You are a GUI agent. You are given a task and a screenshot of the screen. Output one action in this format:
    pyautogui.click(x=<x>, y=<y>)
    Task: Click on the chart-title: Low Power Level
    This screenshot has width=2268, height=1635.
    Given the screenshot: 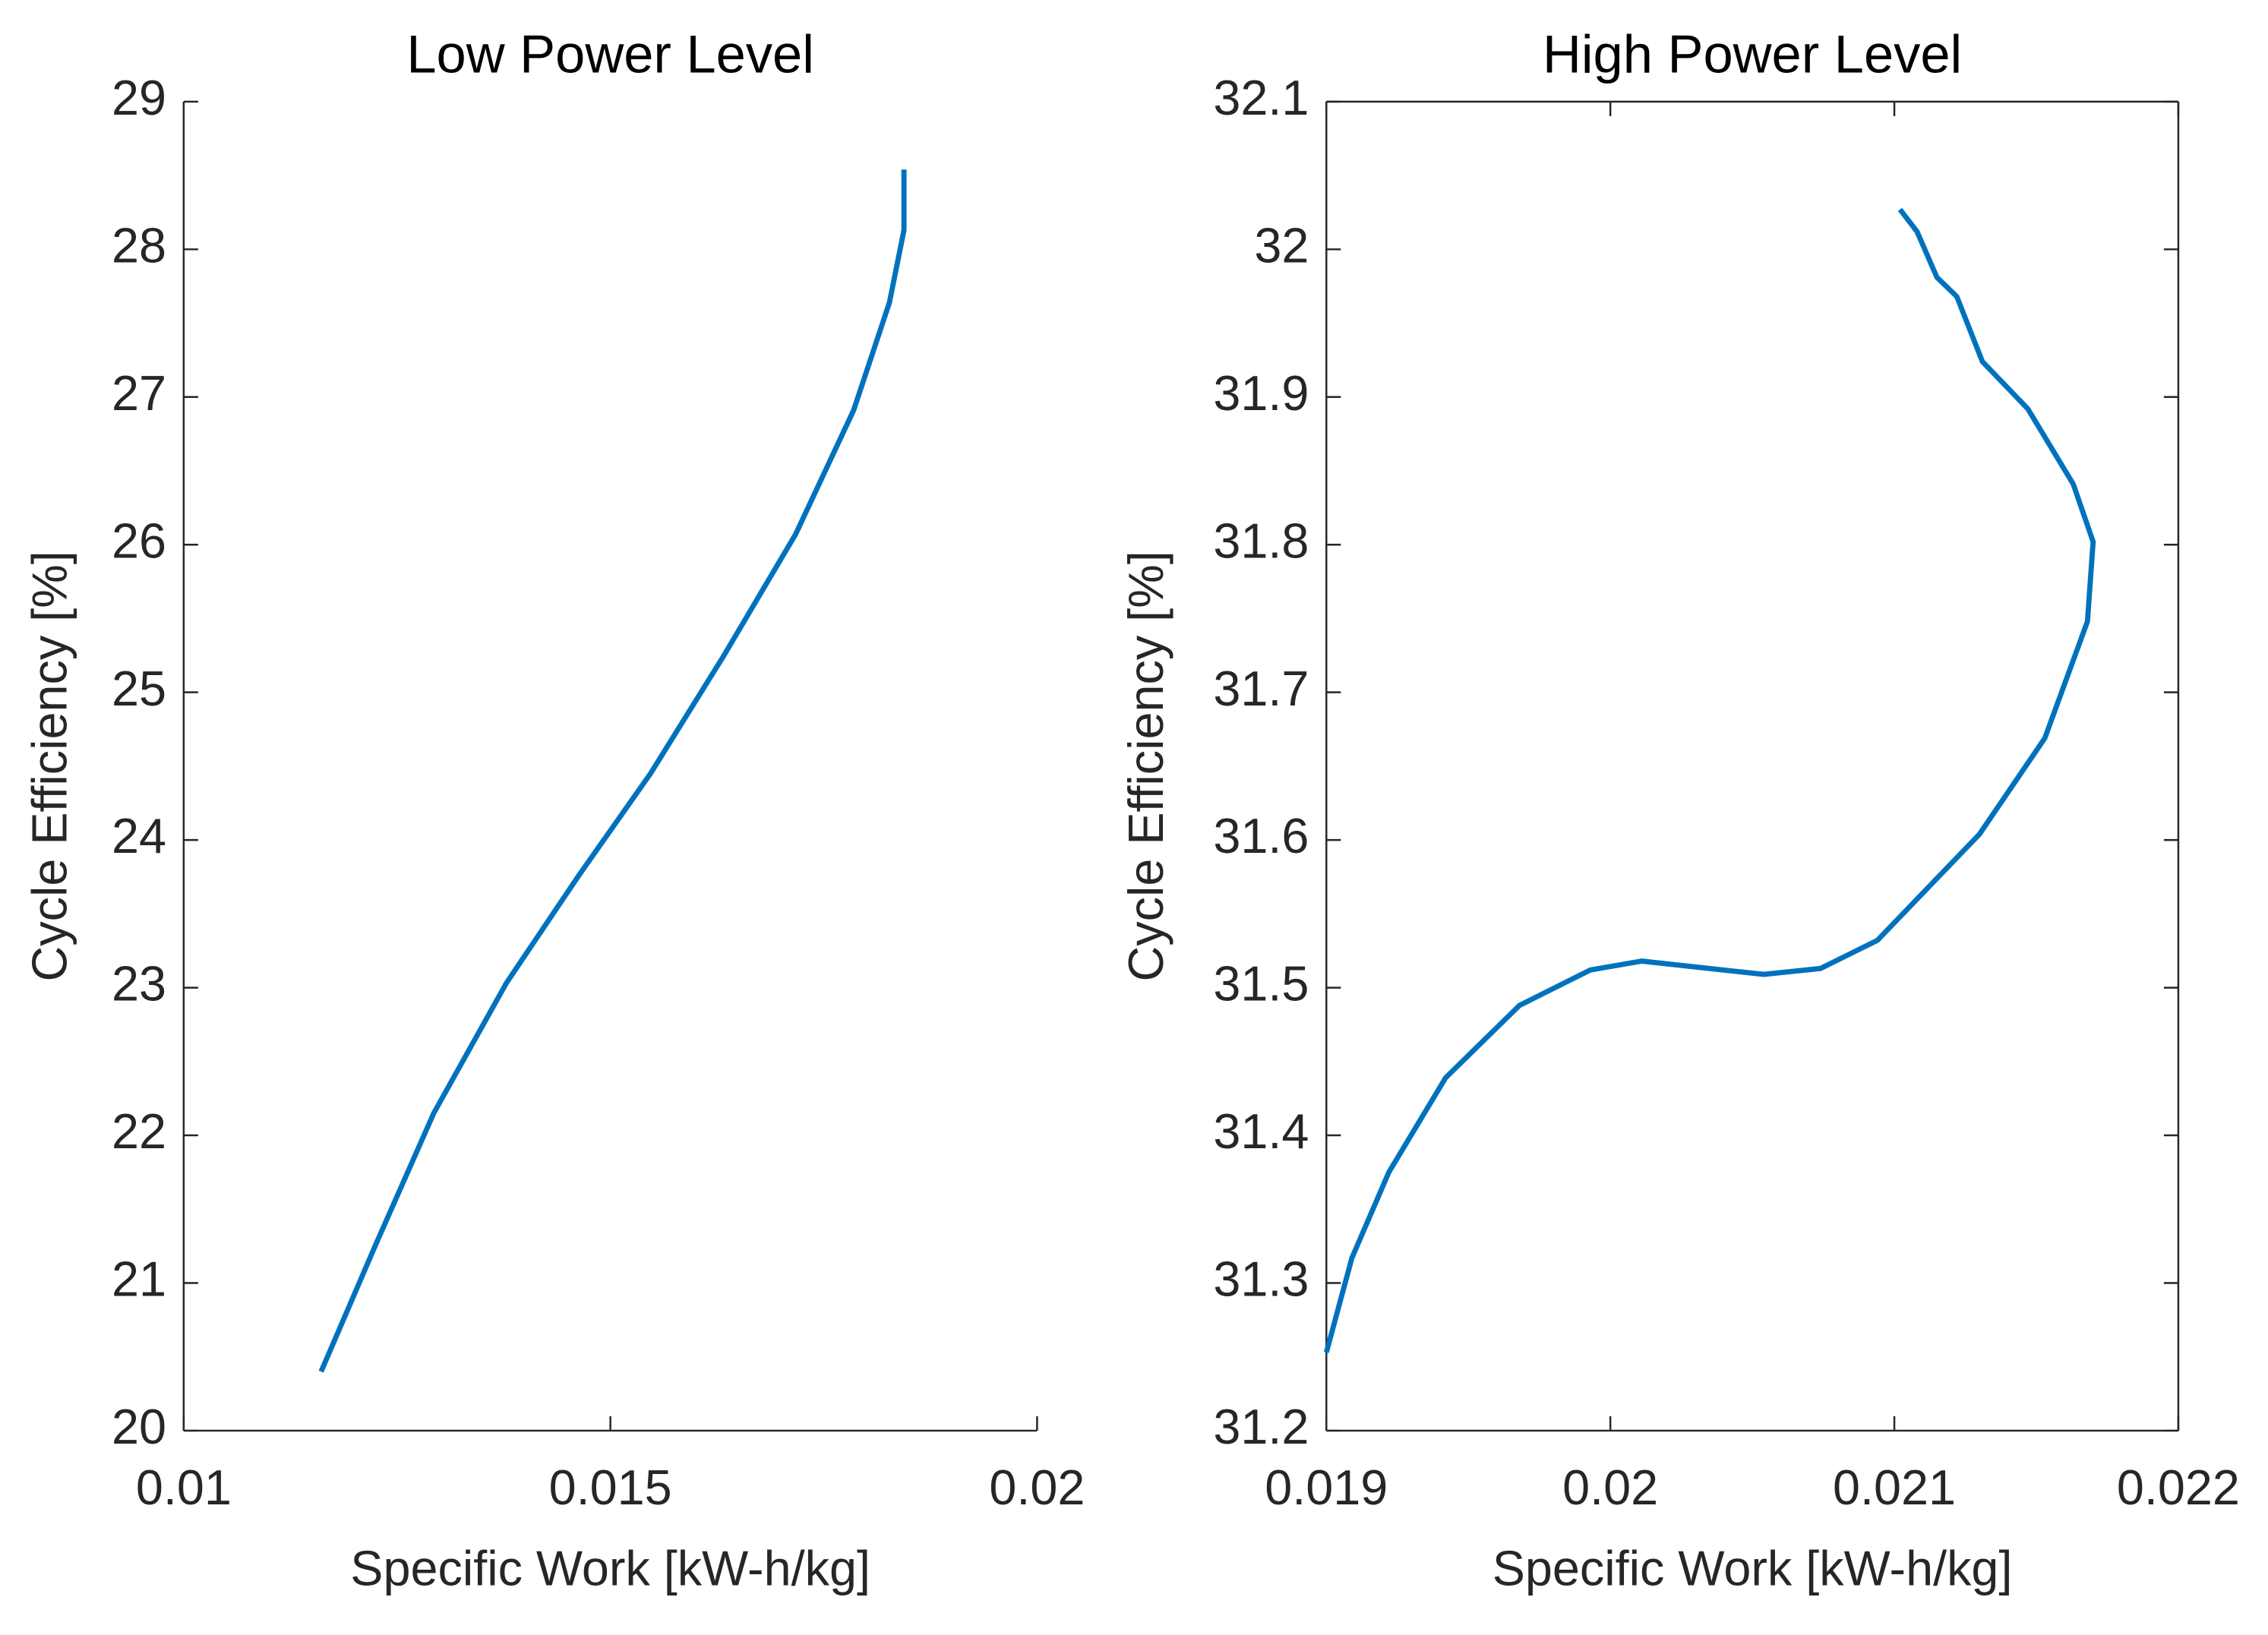 What is the action you would take?
    pyautogui.click(x=610, y=54)
    